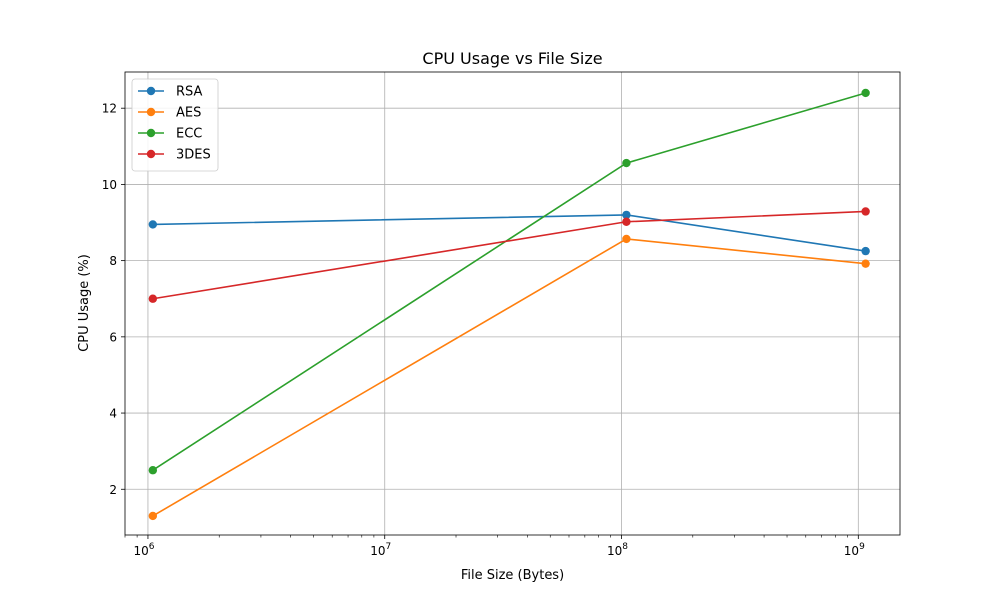  Describe the element at coordinates (151, 133) in the screenshot. I see `legend-marker-ecc` at that location.